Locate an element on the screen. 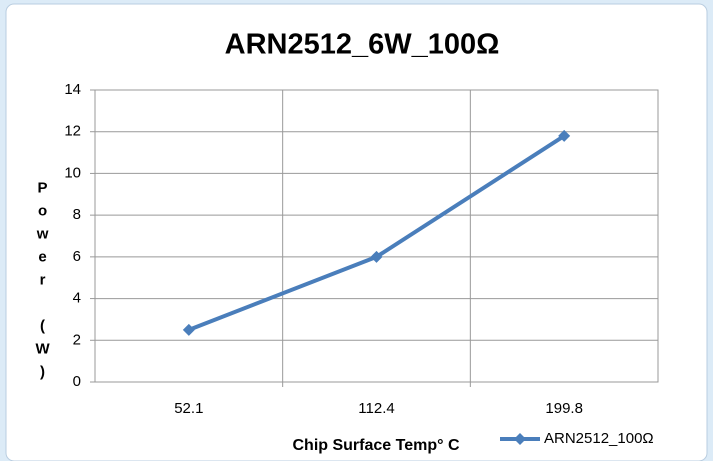 This screenshot has height=461, width=713. x-tick-label: 199.8 is located at coordinates (564, 408).